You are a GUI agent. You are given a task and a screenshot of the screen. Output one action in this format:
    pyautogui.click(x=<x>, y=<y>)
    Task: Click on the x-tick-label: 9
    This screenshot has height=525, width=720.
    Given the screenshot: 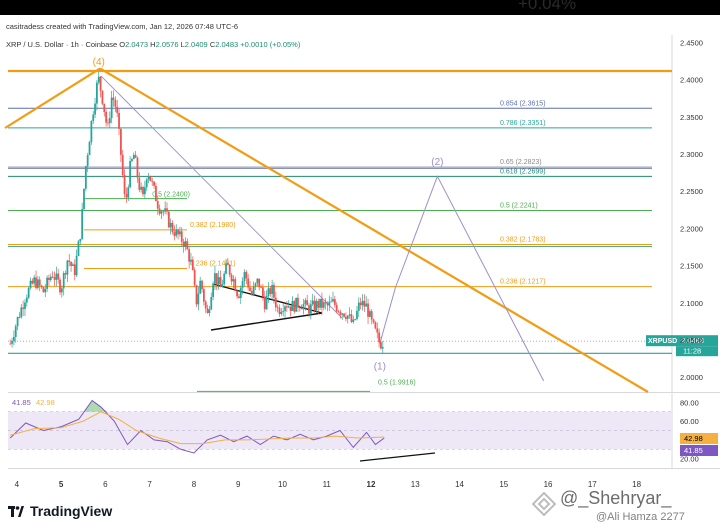 What is the action you would take?
    pyautogui.click(x=238, y=484)
    